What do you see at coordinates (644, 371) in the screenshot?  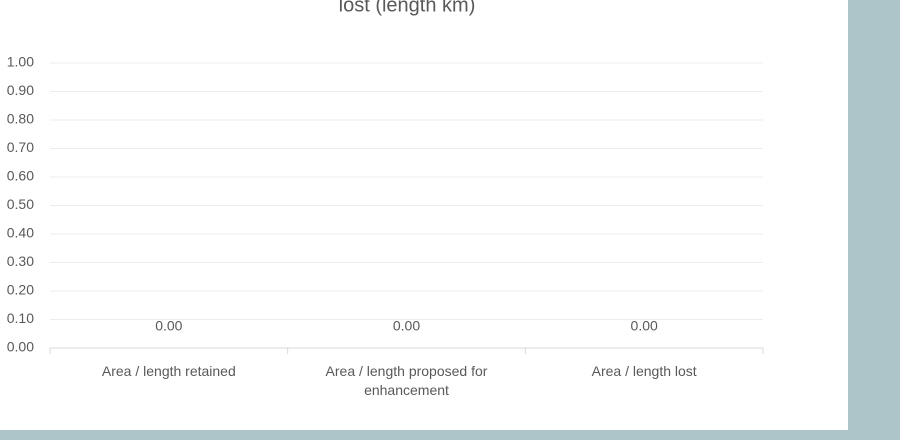 I see `x-tick-label: Area / length lost` at bounding box center [644, 371].